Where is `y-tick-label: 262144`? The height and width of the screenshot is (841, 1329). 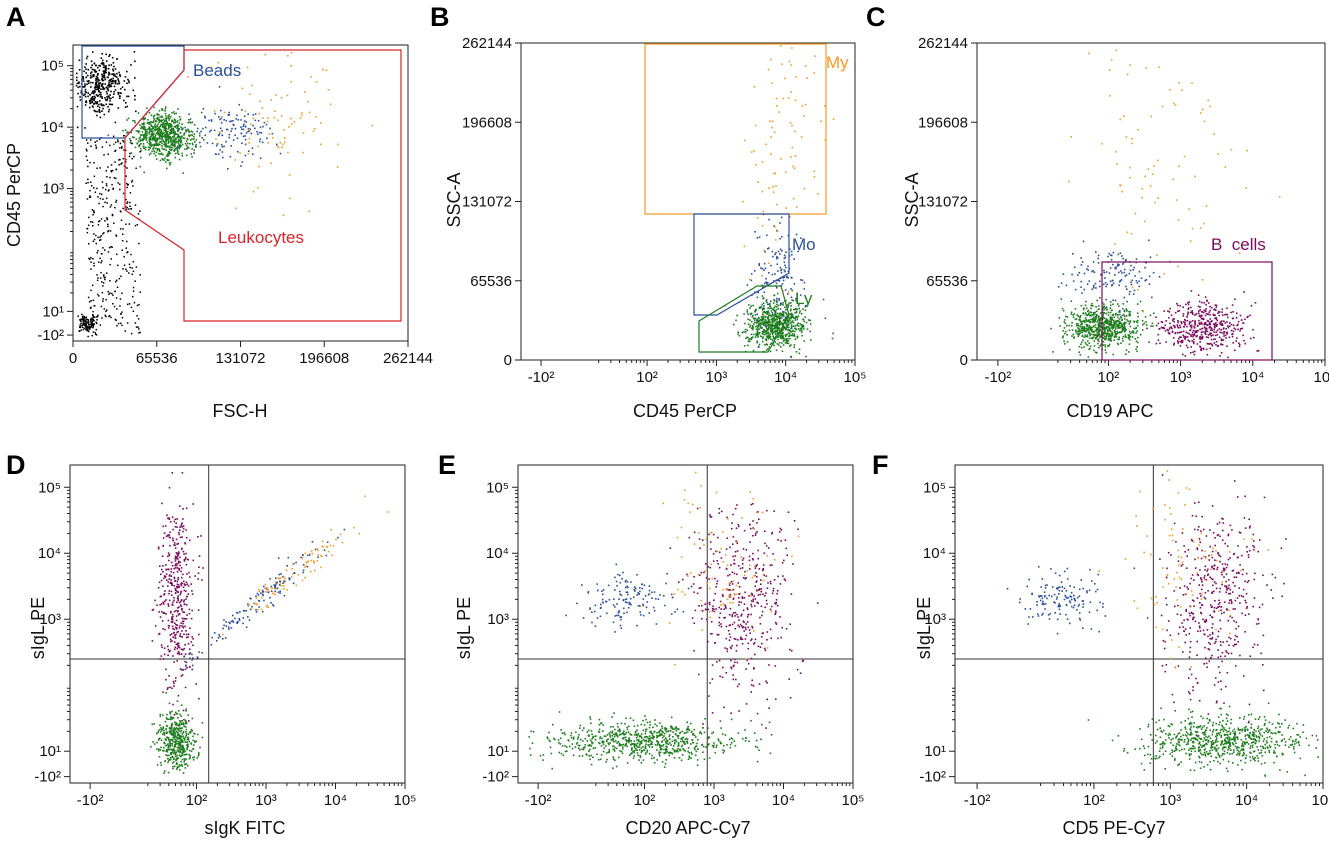
y-tick-label: 262144 is located at coordinates (487, 43).